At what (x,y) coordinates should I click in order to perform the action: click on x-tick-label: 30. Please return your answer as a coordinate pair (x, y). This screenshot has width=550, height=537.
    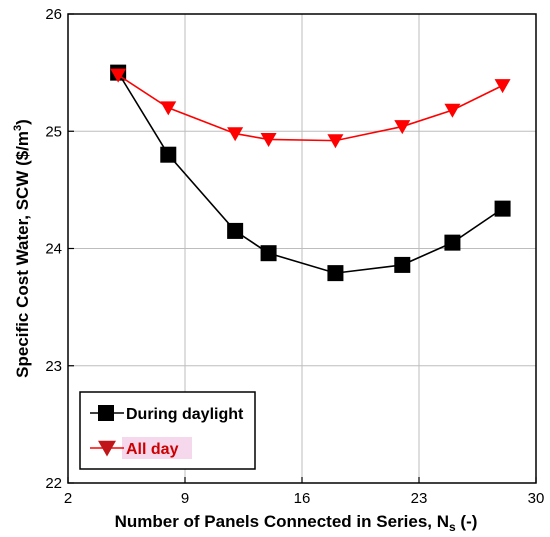
    Looking at the image, I should click on (536, 498).